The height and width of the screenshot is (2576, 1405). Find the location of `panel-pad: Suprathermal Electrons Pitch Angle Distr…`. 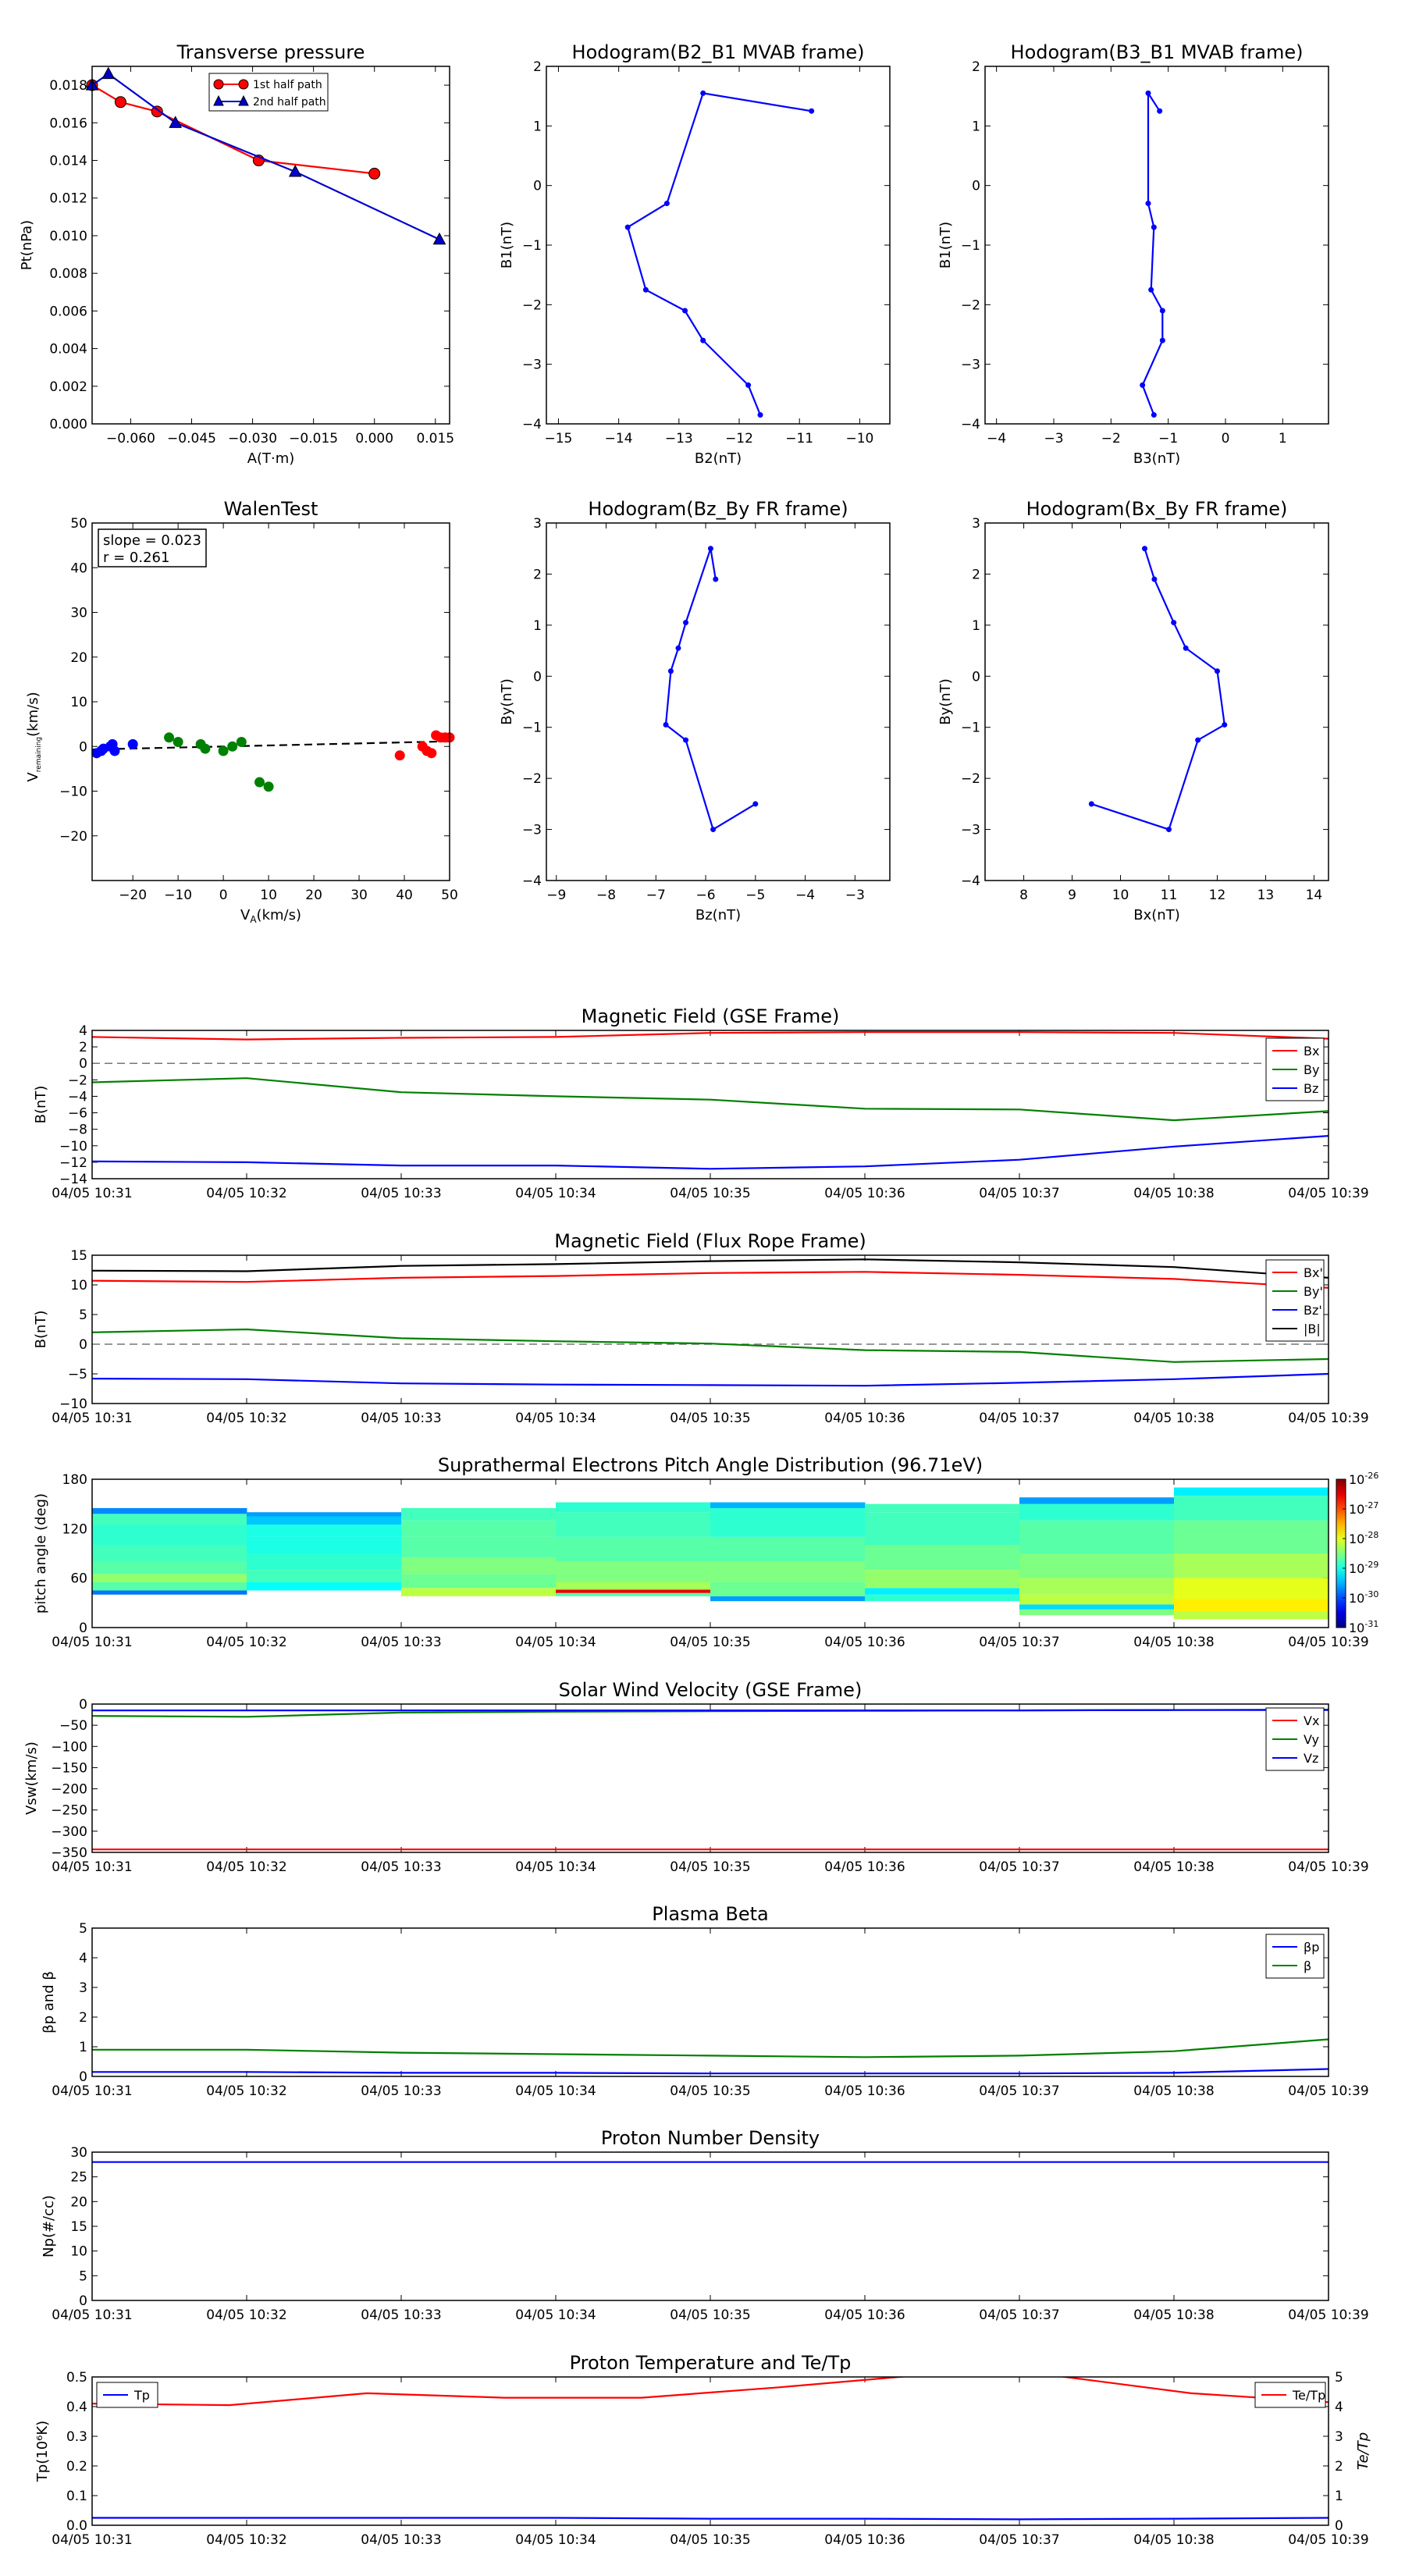

panel-pad: Suprathermal Electrons Pitch Angle Distr… is located at coordinates (706, 1552).